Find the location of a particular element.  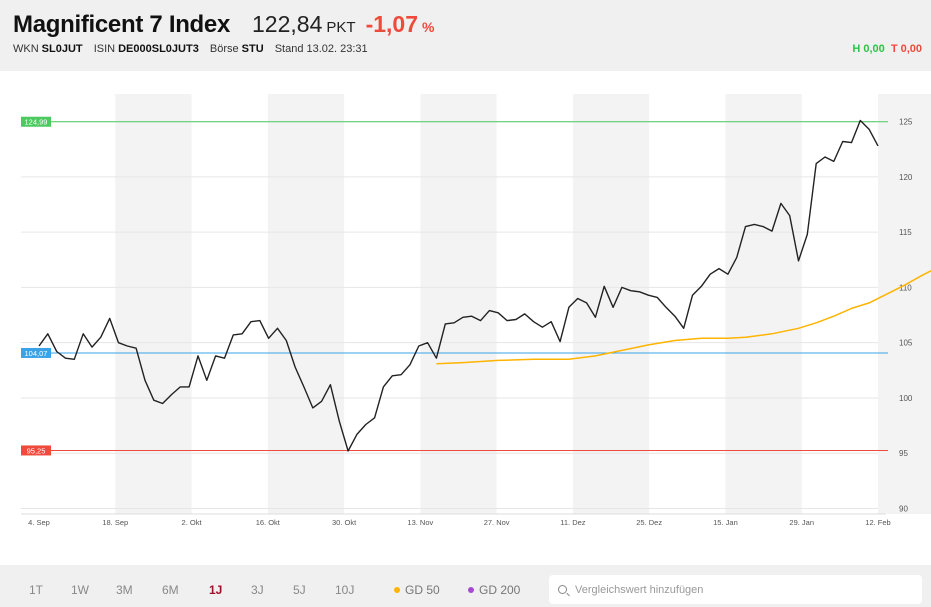

x-tick-label: 25. Dez is located at coordinates (649, 522).